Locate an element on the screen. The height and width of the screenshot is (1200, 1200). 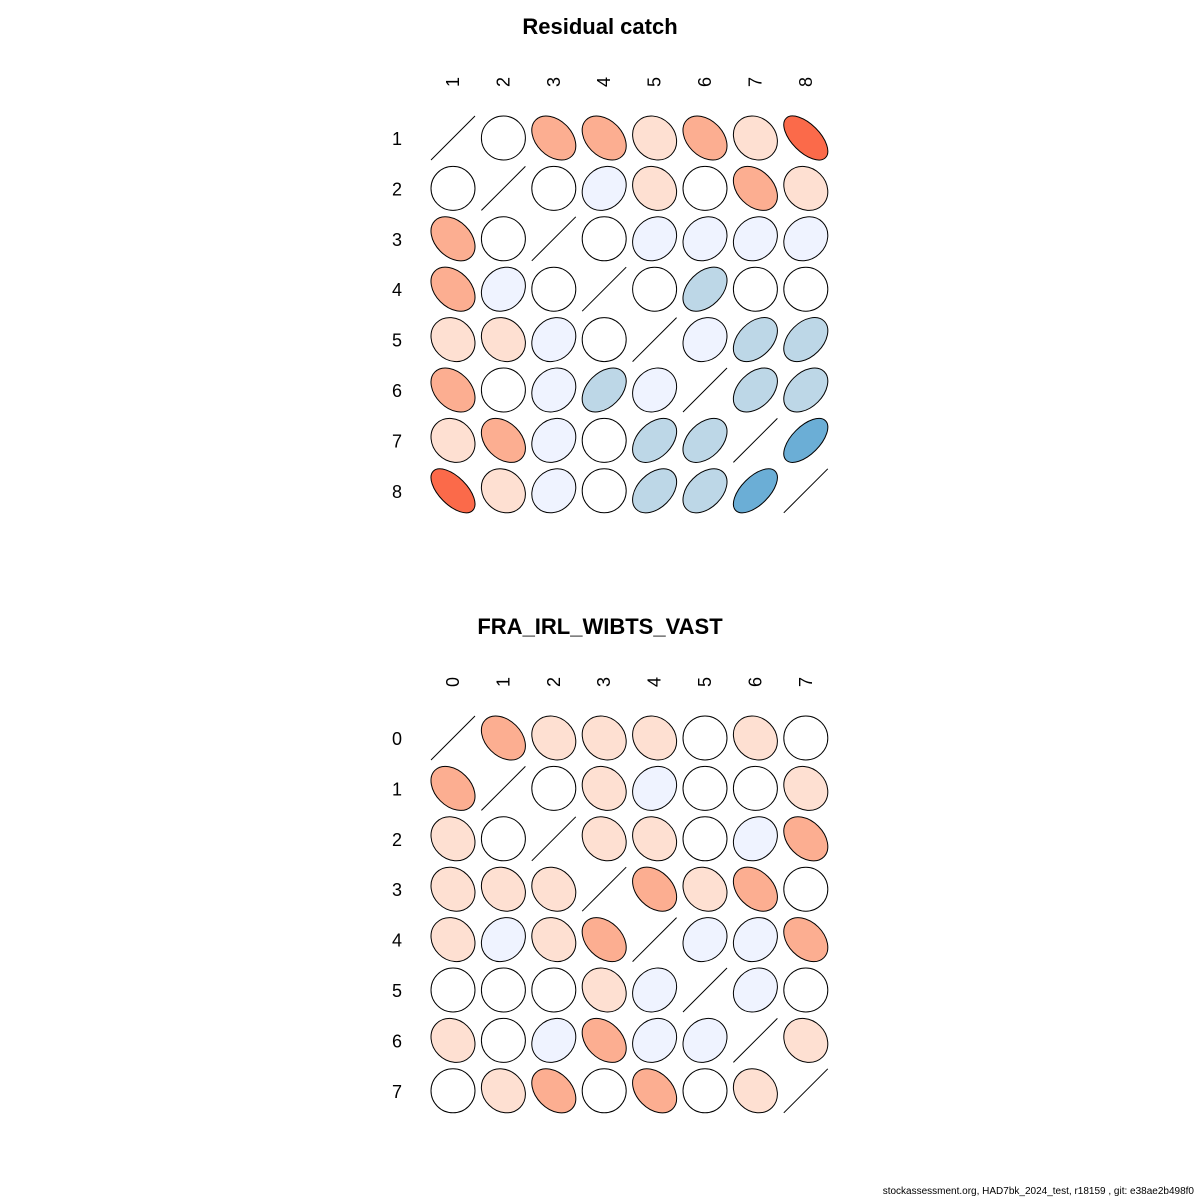
chart-title: Residual catch is located at coordinates (599, 26).